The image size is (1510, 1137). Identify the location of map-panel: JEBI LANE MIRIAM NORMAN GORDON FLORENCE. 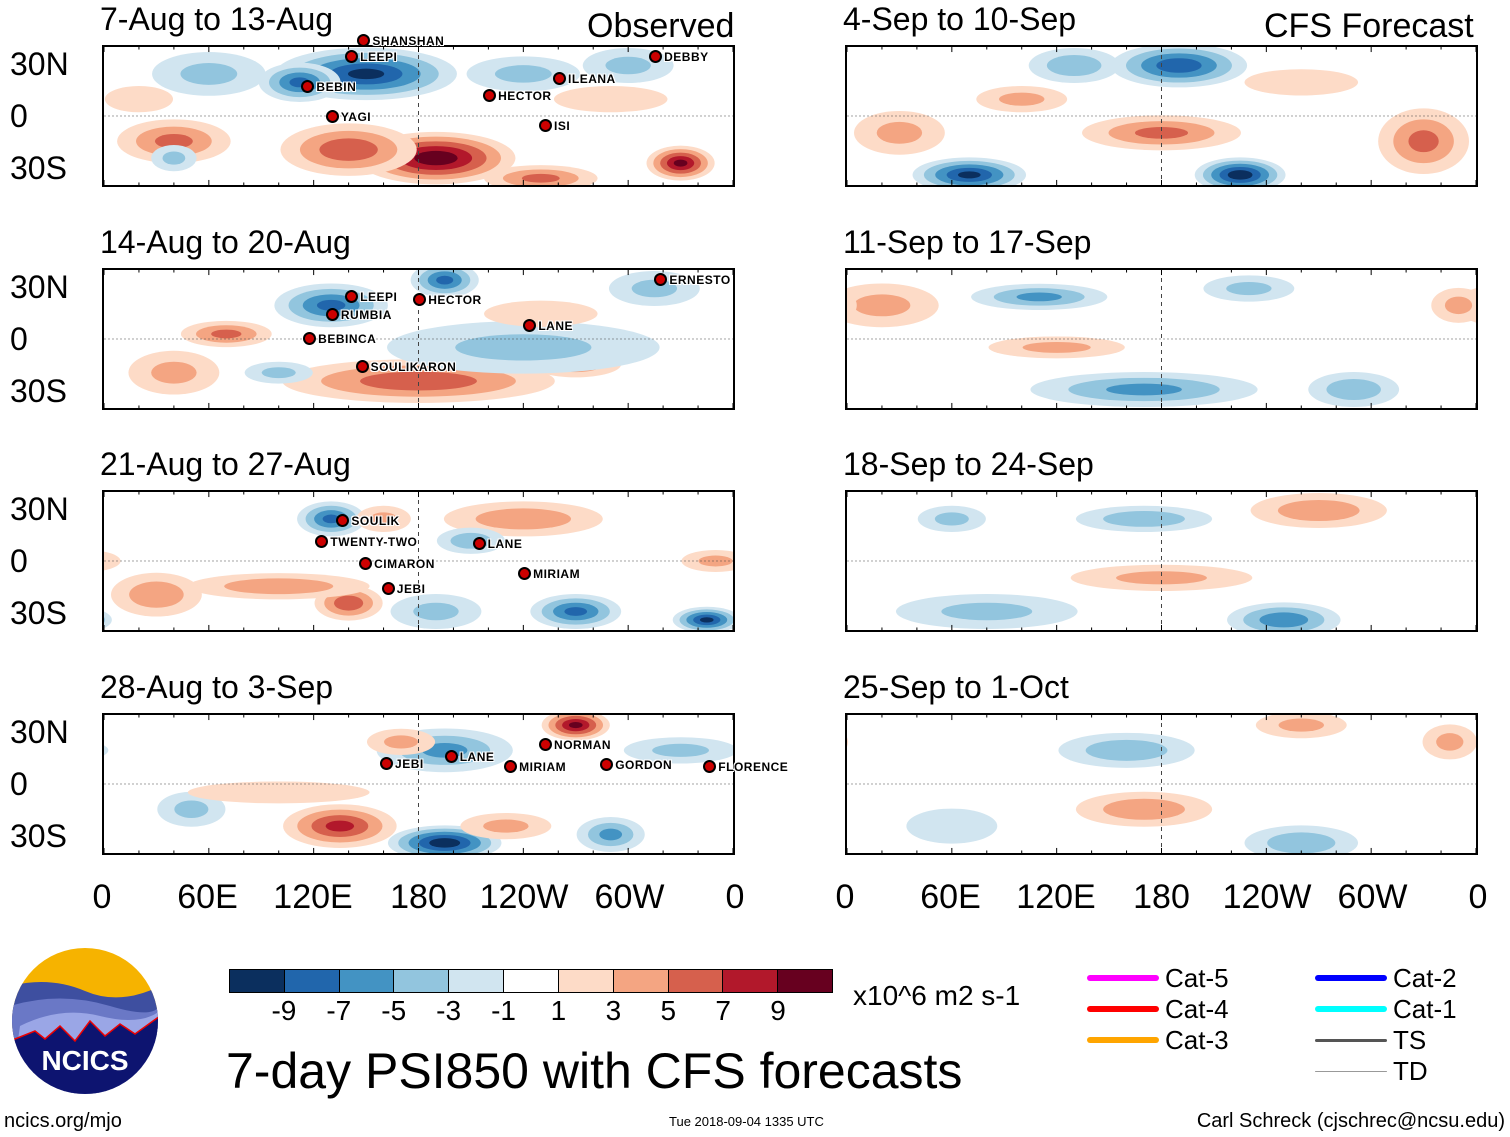
(445, 784).